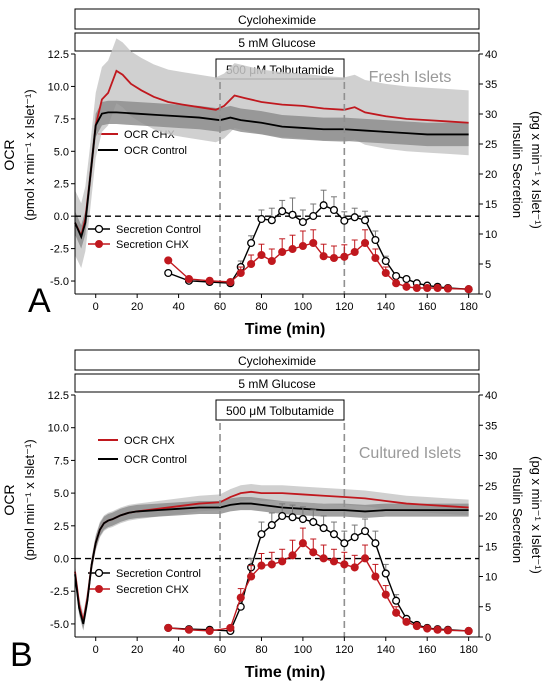  What do you see at coordinates (61, 560) in the screenshot?
I see `y-left-tick-label: 0.0` at bounding box center [61, 560].